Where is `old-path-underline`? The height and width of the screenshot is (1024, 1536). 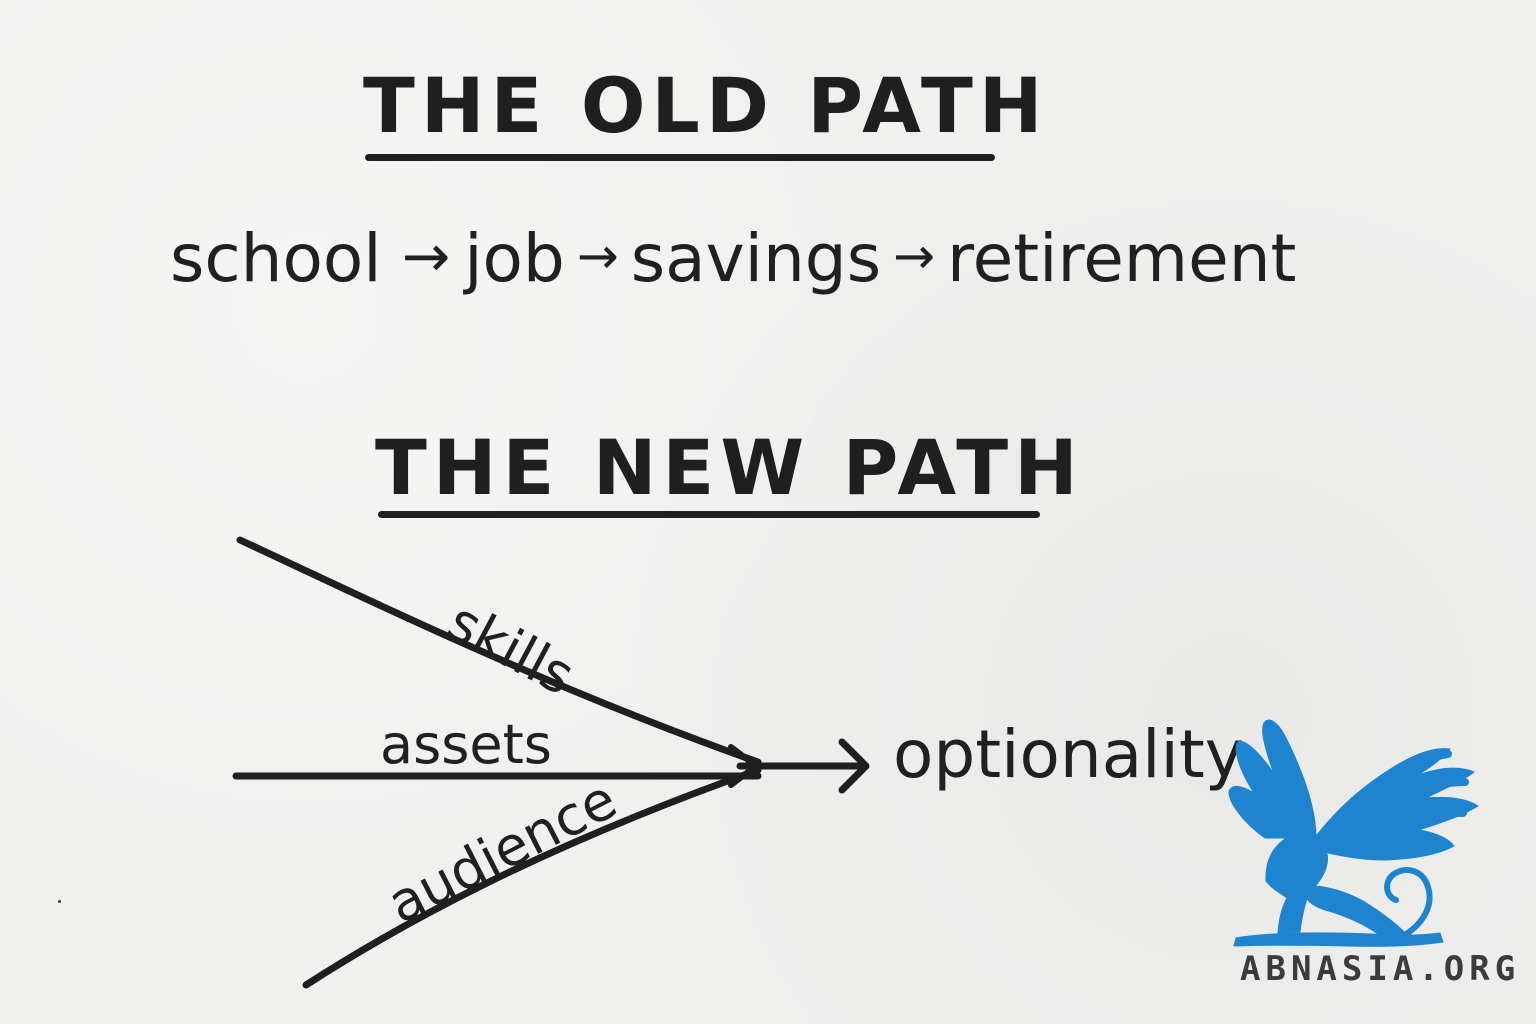 old-path-underline is located at coordinates (680, 157).